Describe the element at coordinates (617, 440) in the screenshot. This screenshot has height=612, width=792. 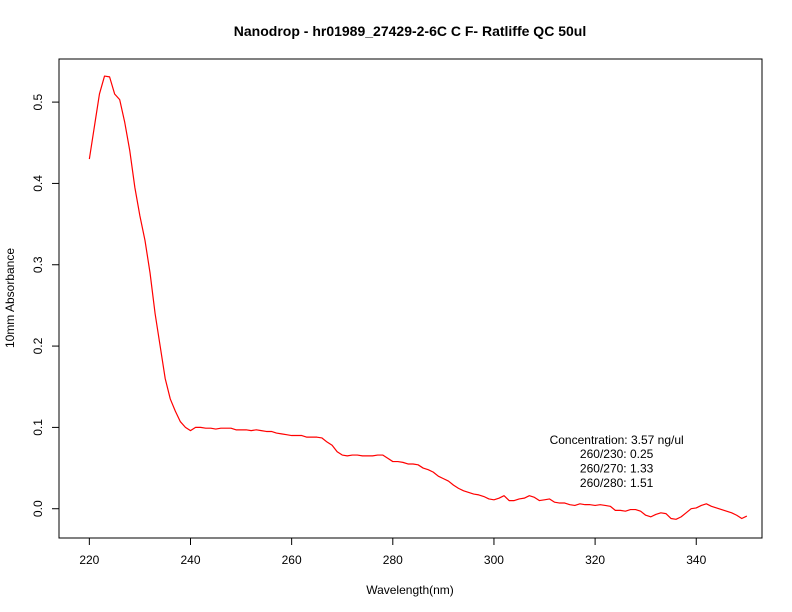
I see `annotation-text: Concentration: 3.57 ng/ul` at that location.